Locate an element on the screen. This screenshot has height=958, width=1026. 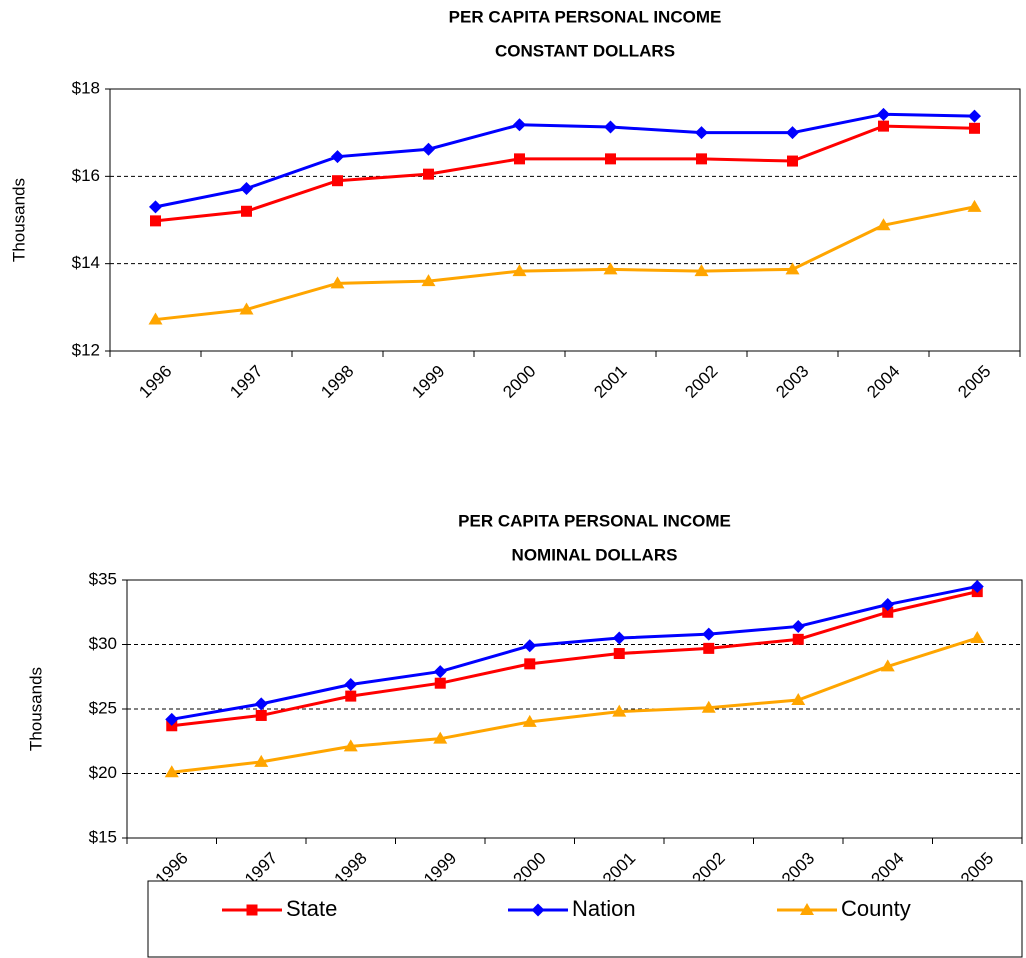
y-tick-label: $30 is located at coordinates (103, 643).